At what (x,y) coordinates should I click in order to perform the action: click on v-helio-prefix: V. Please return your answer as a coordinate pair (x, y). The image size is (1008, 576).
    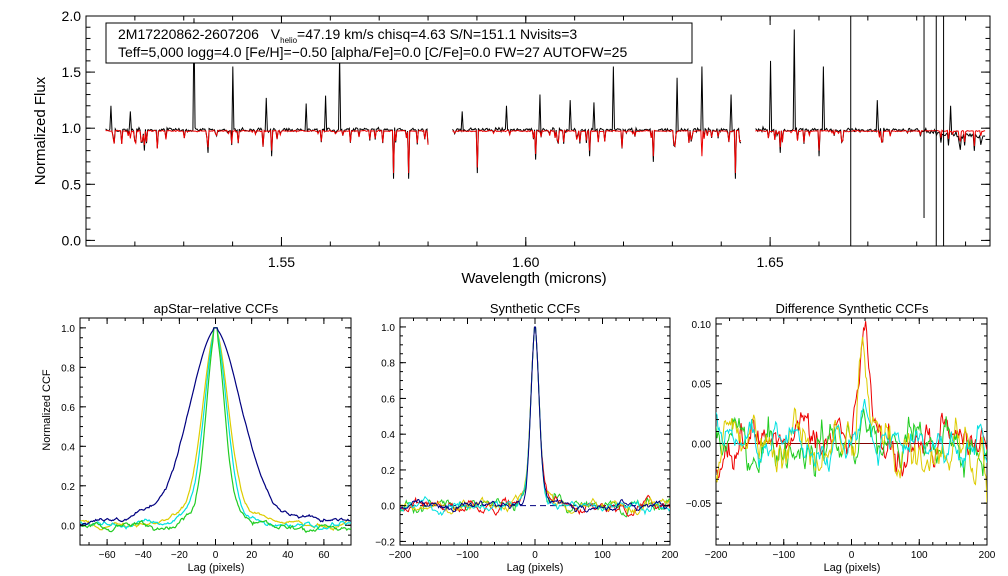
    Looking at the image, I should click on (276, 34).